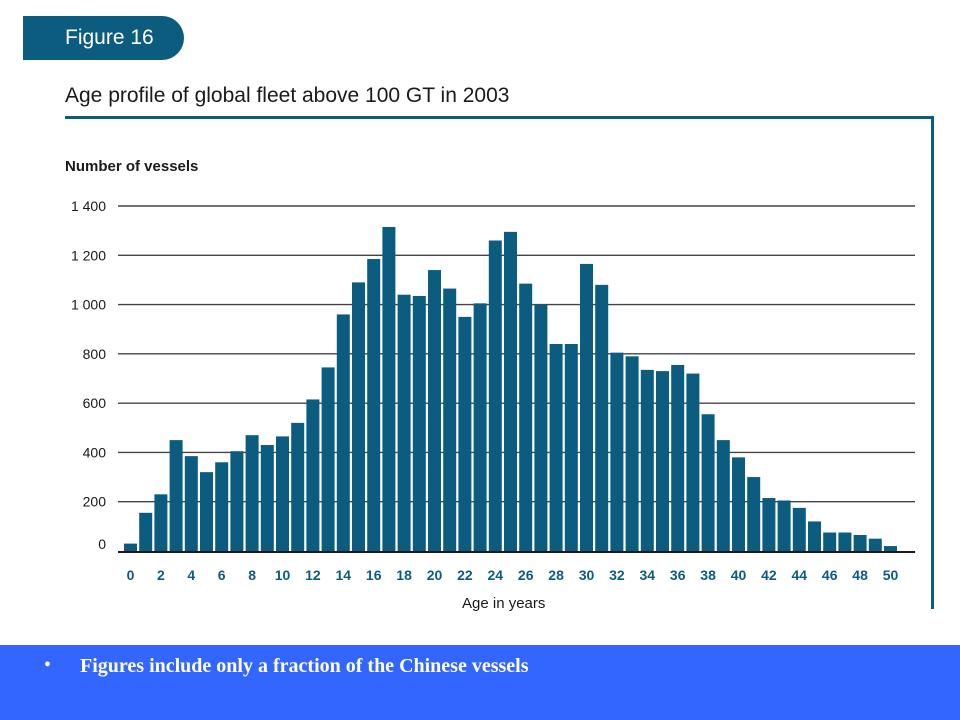 This screenshot has width=960, height=720. I want to click on x-tick-label: 24, so click(496, 575).